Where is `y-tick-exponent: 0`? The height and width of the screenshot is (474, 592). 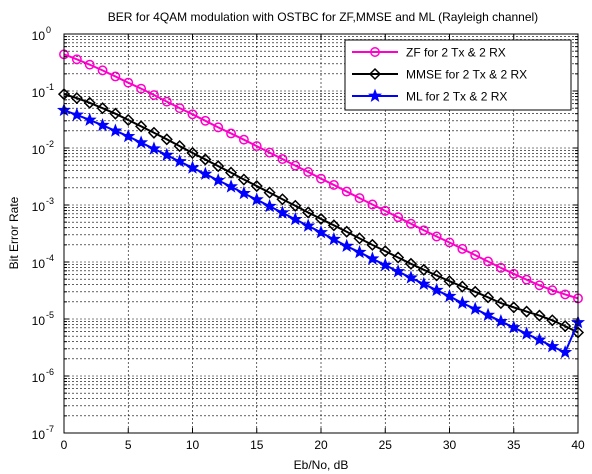
y-tick-exponent: 0 is located at coordinates (48, 30).